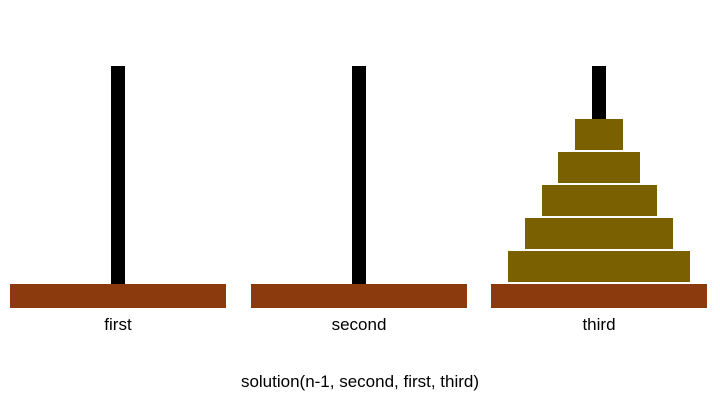 Image resolution: width=720 pixels, height=405 pixels. I want to click on peg-first, so click(118, 175).